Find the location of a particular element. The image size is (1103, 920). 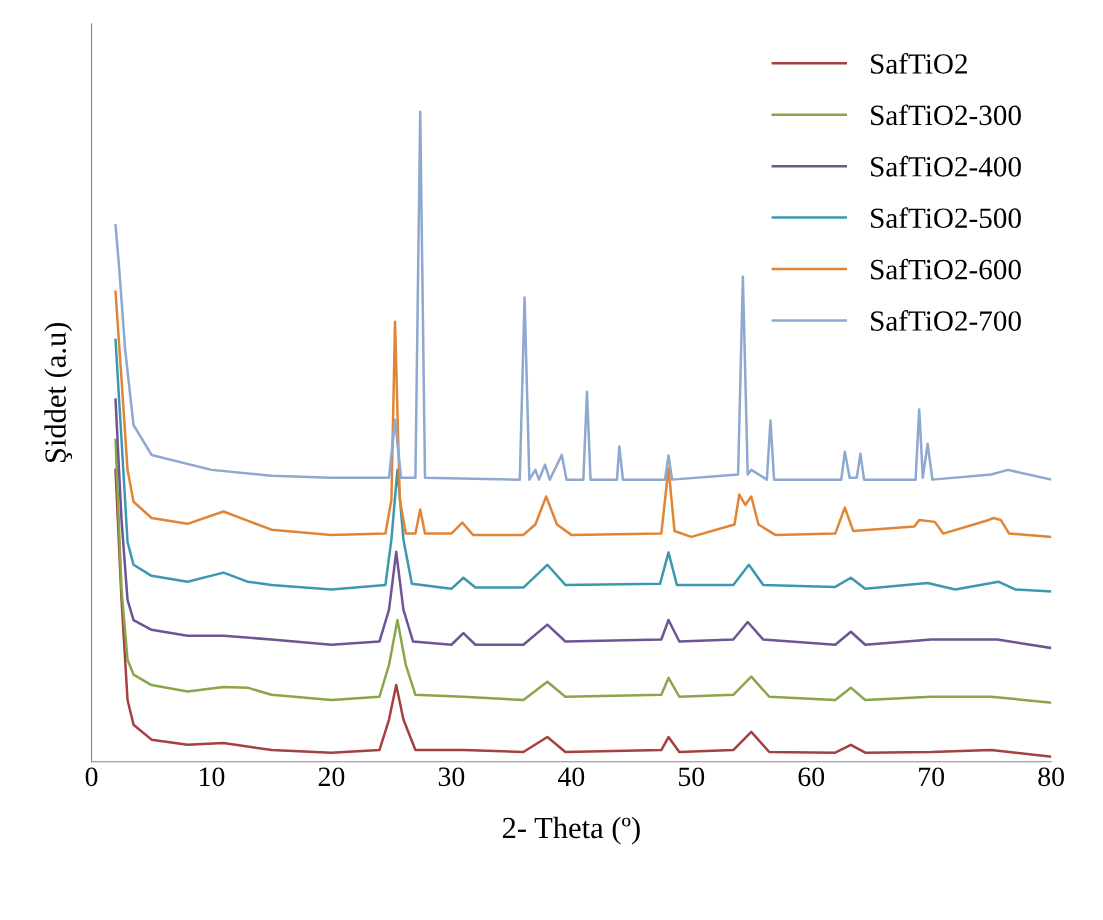

legend-label: SafTiO2 is located at coordinates (919, 63).